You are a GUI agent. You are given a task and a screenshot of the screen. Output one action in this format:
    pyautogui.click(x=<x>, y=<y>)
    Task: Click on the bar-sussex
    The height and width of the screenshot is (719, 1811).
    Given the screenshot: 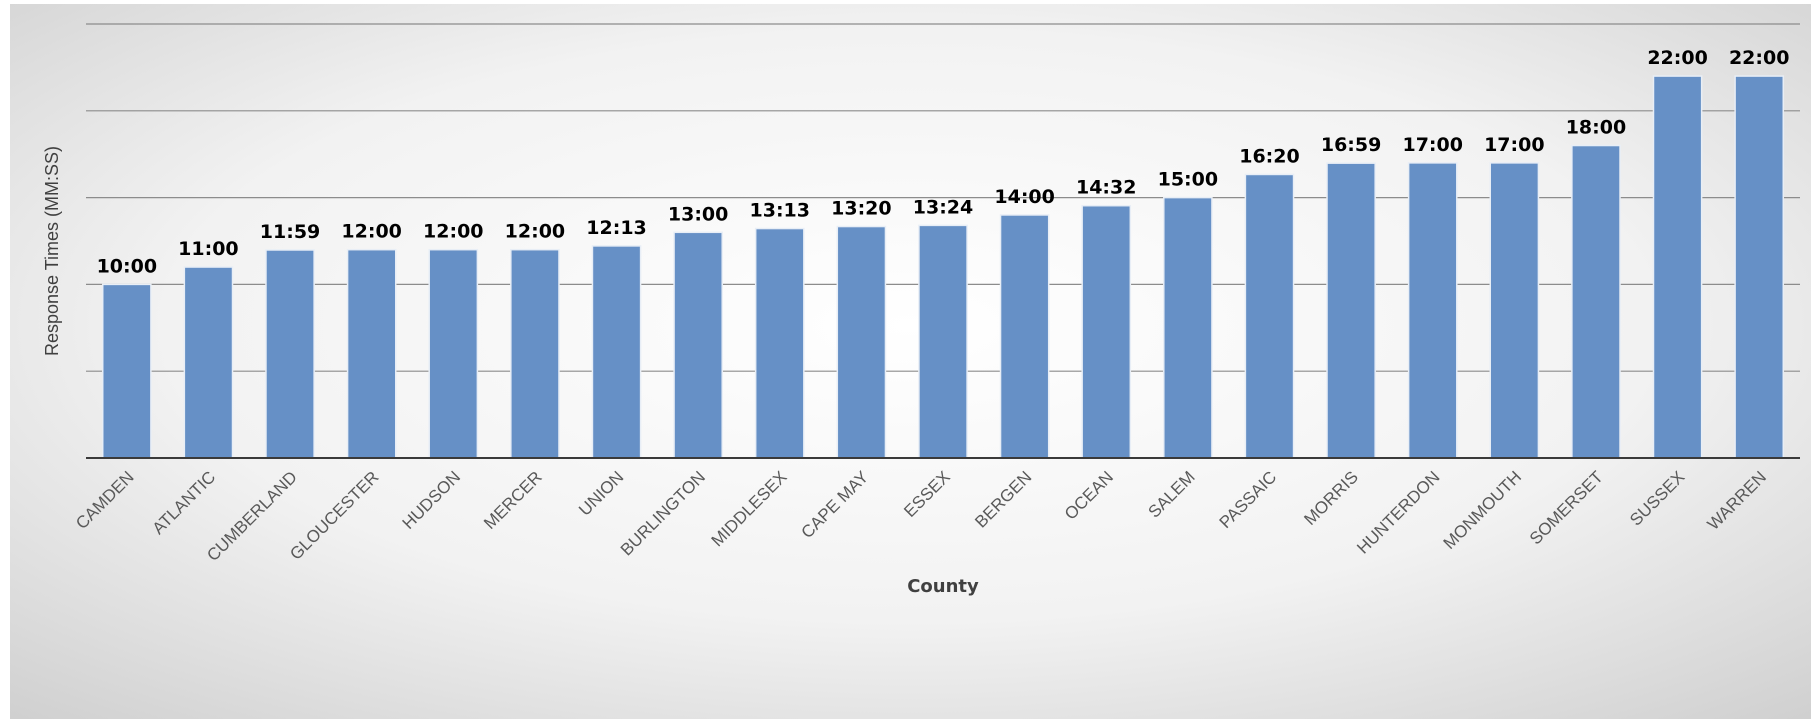 What is the action you would take?
    pyautogui.click(x=1677, y=267)
    